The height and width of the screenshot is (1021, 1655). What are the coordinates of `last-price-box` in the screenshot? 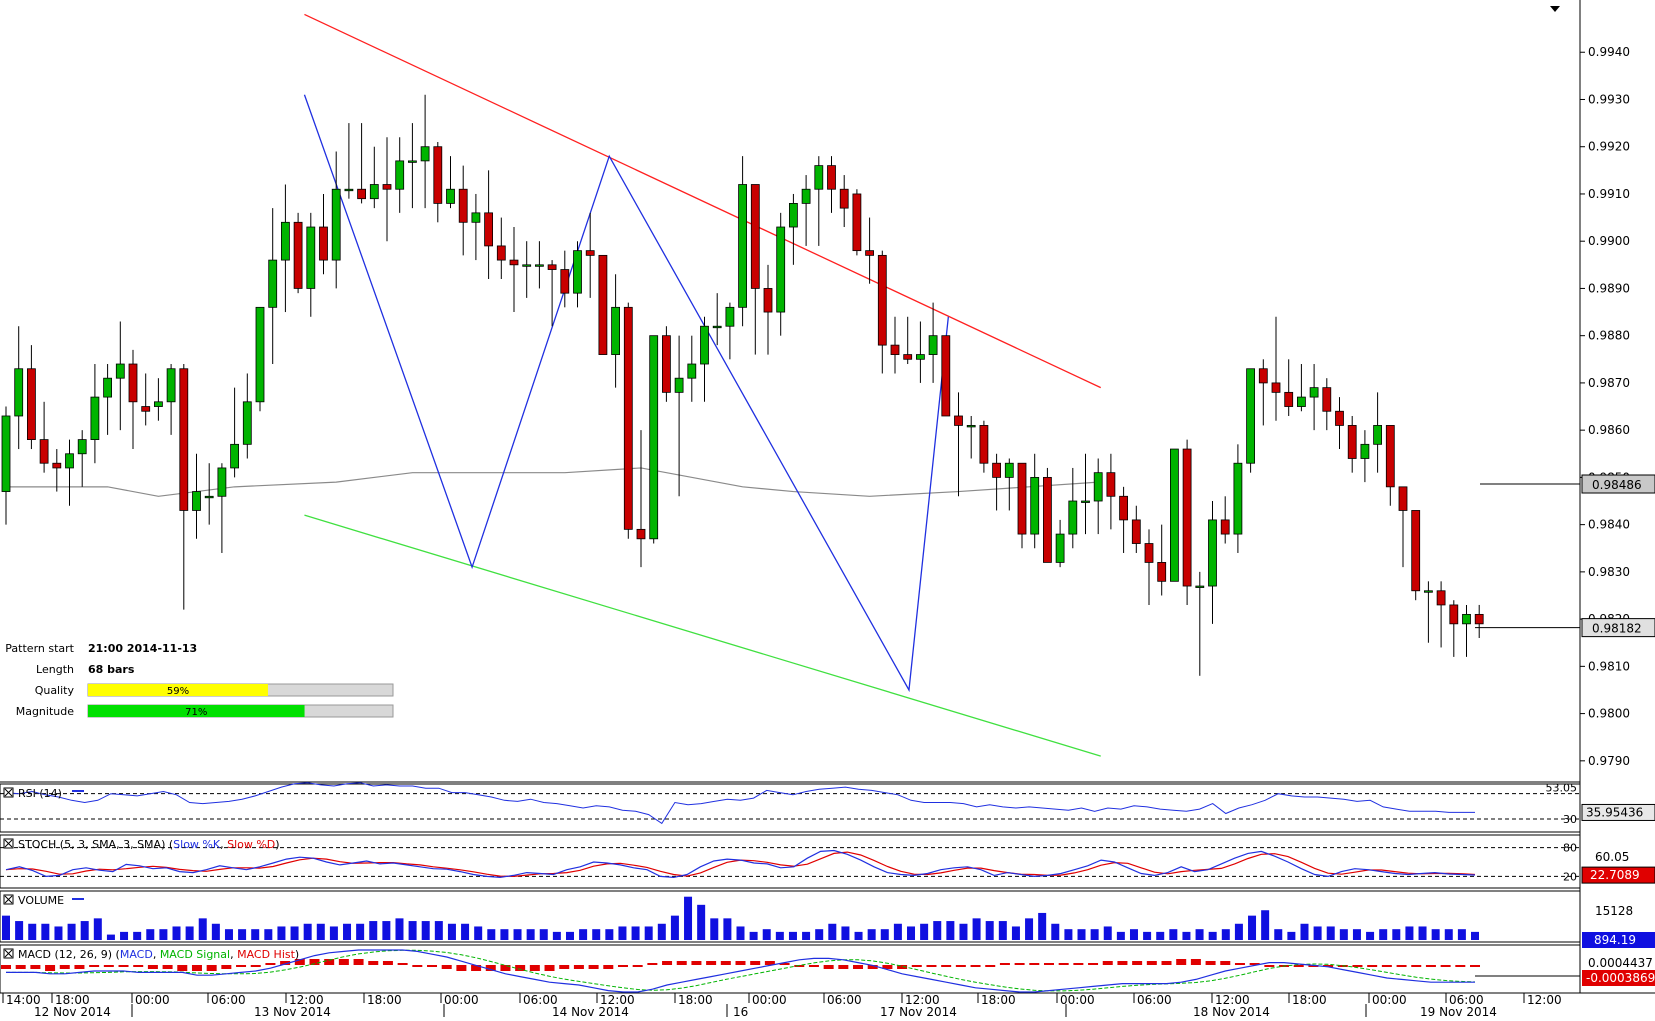 It's located at (1618, 628).